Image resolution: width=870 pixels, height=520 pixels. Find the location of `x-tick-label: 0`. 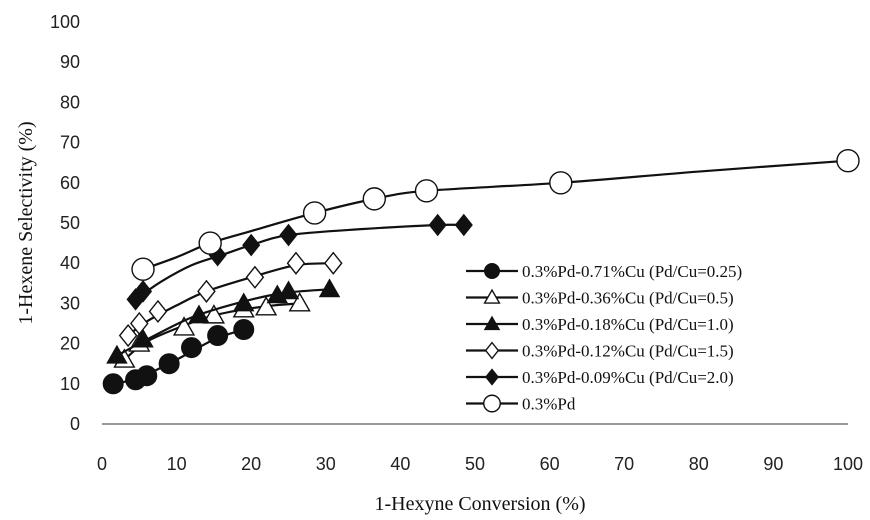

x-tick-label: 0 is located at coordinates (102, 464).